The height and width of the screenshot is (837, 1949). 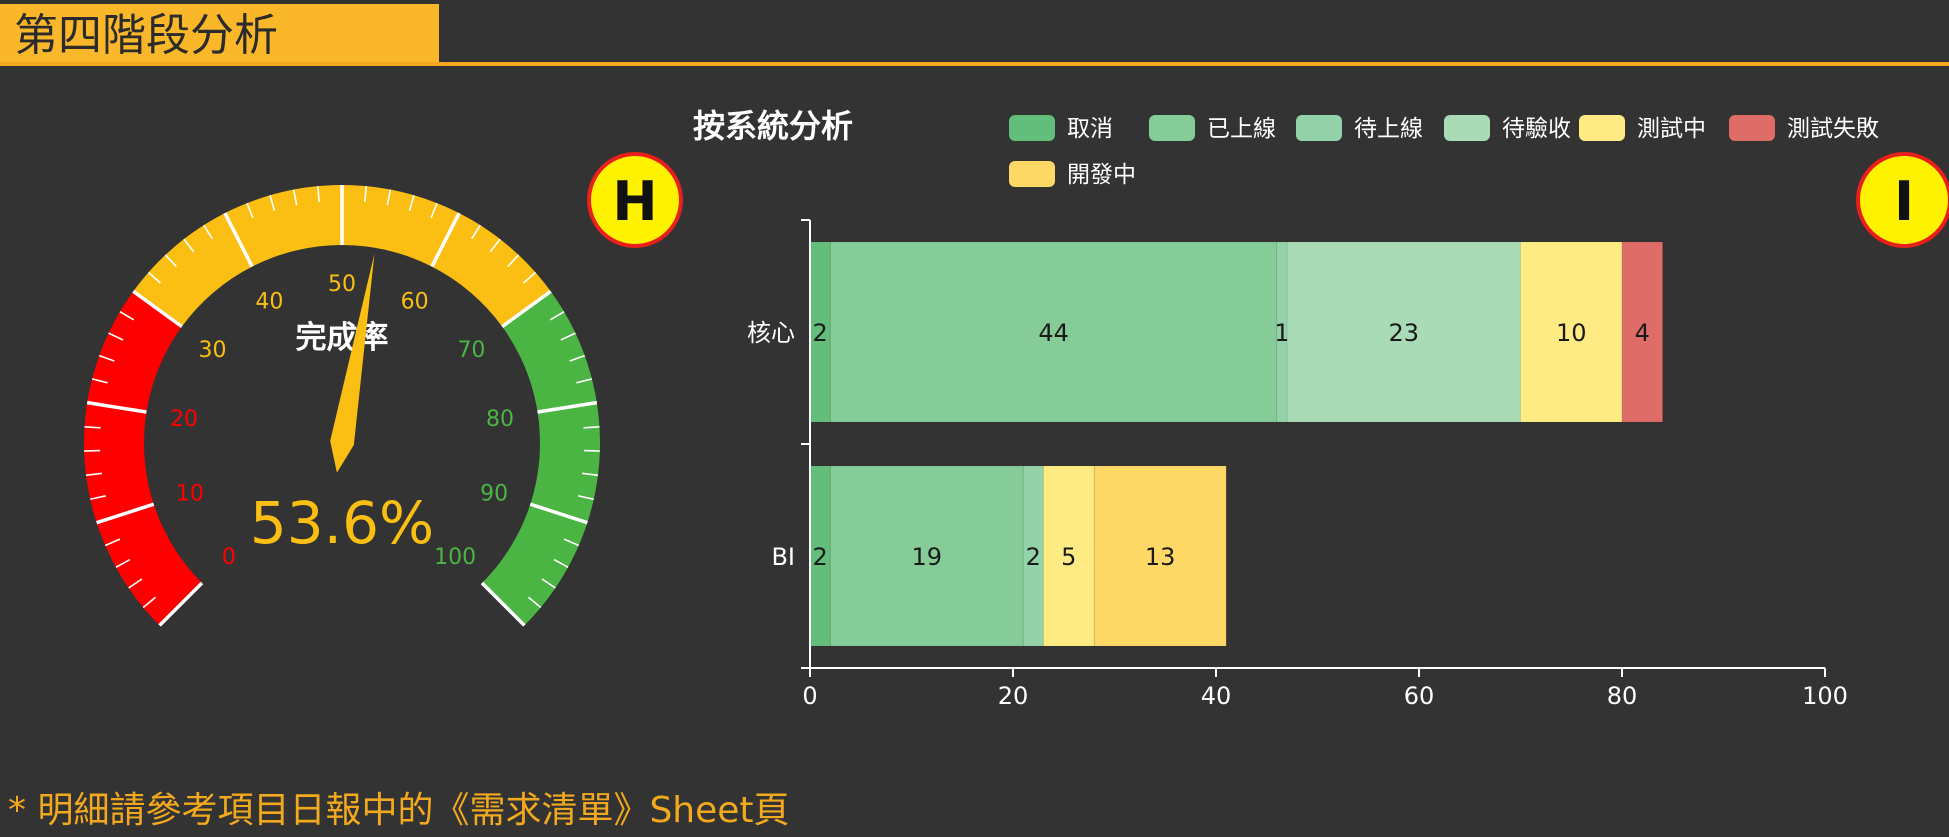 What do you see at coordinates (415, 301) in the screenshot?
I see `gauge-tick-label: 60` at bounding box center [415, 301].